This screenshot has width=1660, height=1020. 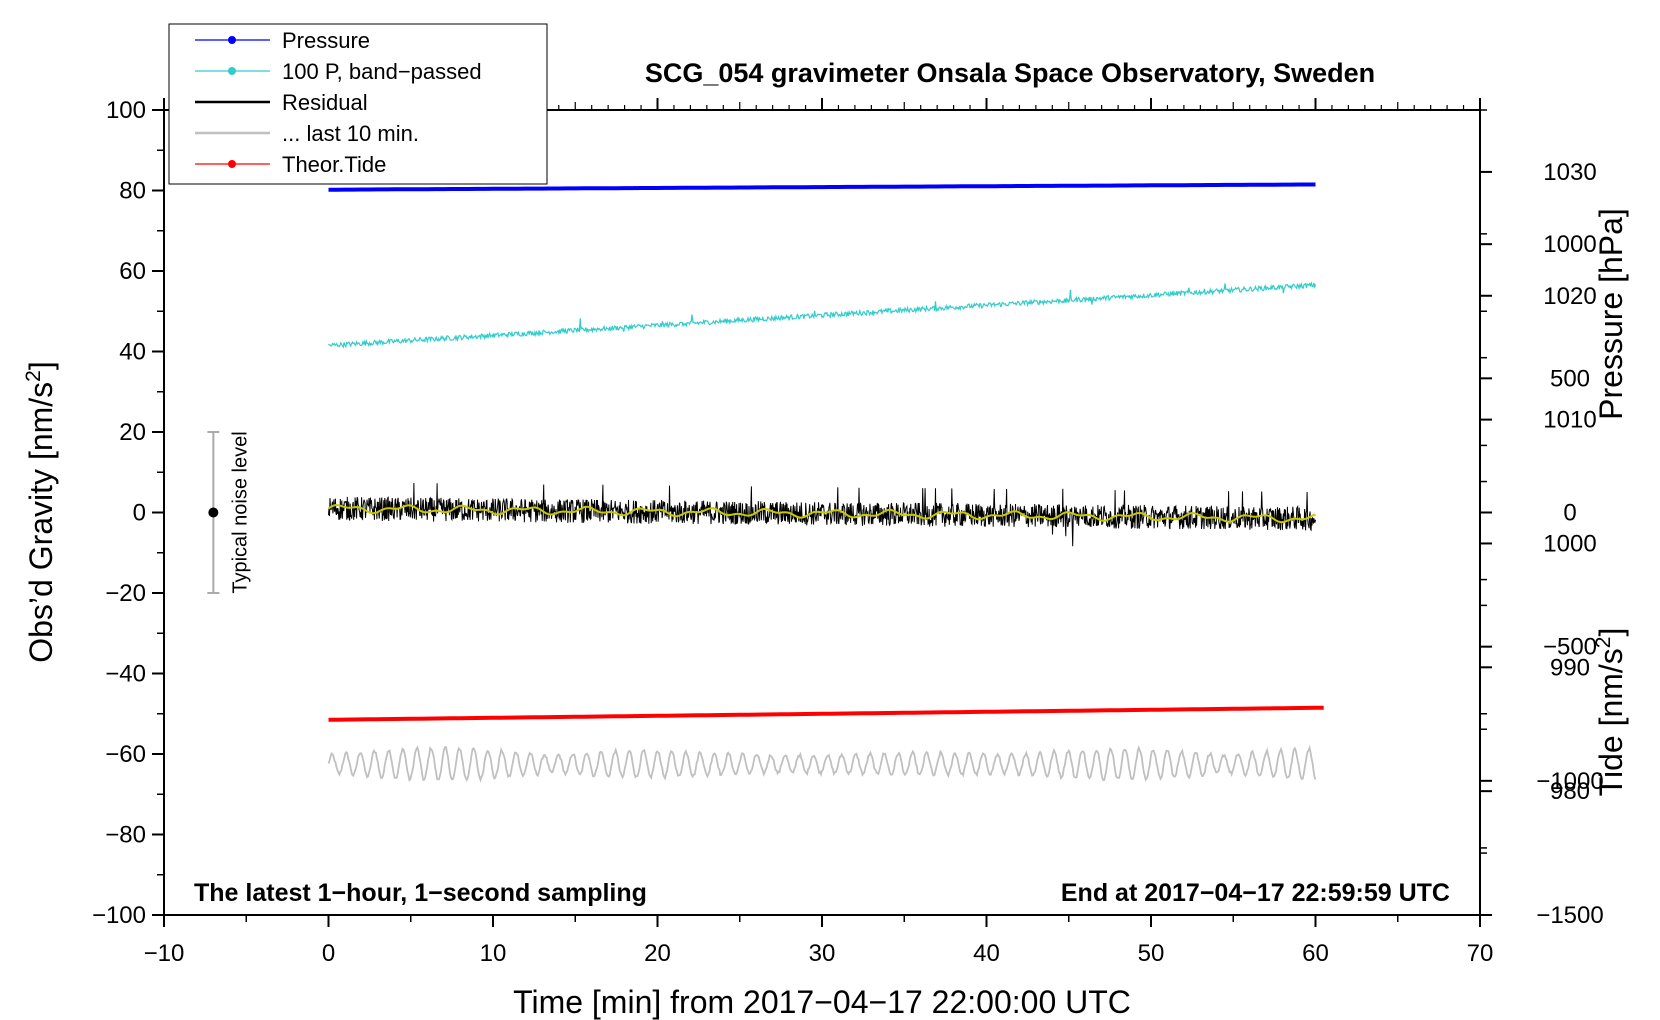 I want to click on pressure-tick-label: 1000, so click(x=1569, y=543).